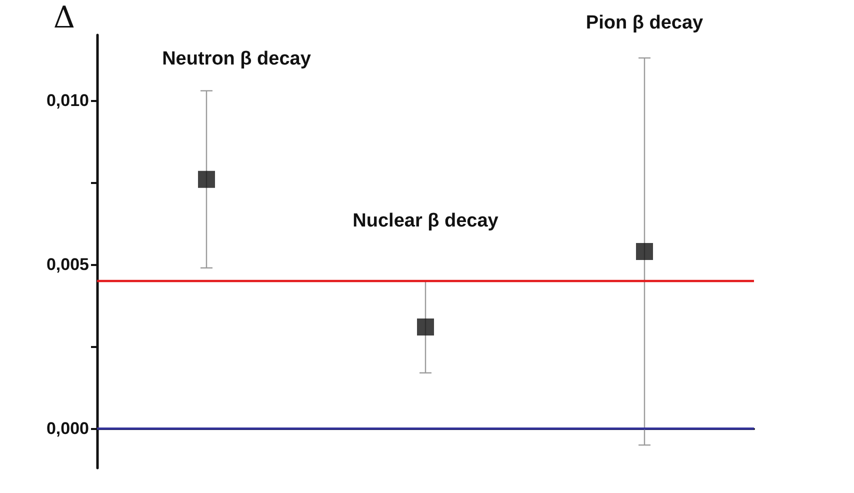  I want to click on annotation: Nuclear β decay, so click(425, 221).